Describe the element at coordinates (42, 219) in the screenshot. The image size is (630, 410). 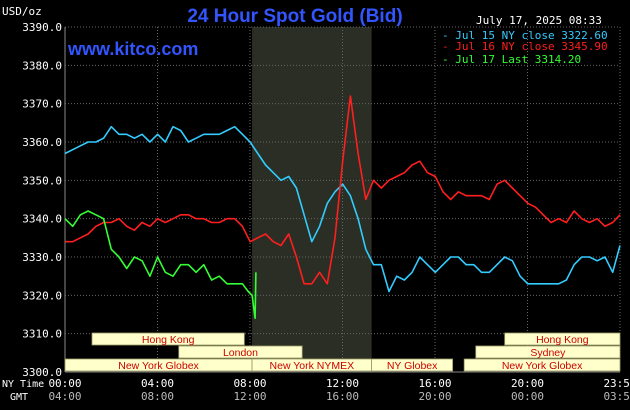
I see `y-tick-label: 3340.0` at that location.